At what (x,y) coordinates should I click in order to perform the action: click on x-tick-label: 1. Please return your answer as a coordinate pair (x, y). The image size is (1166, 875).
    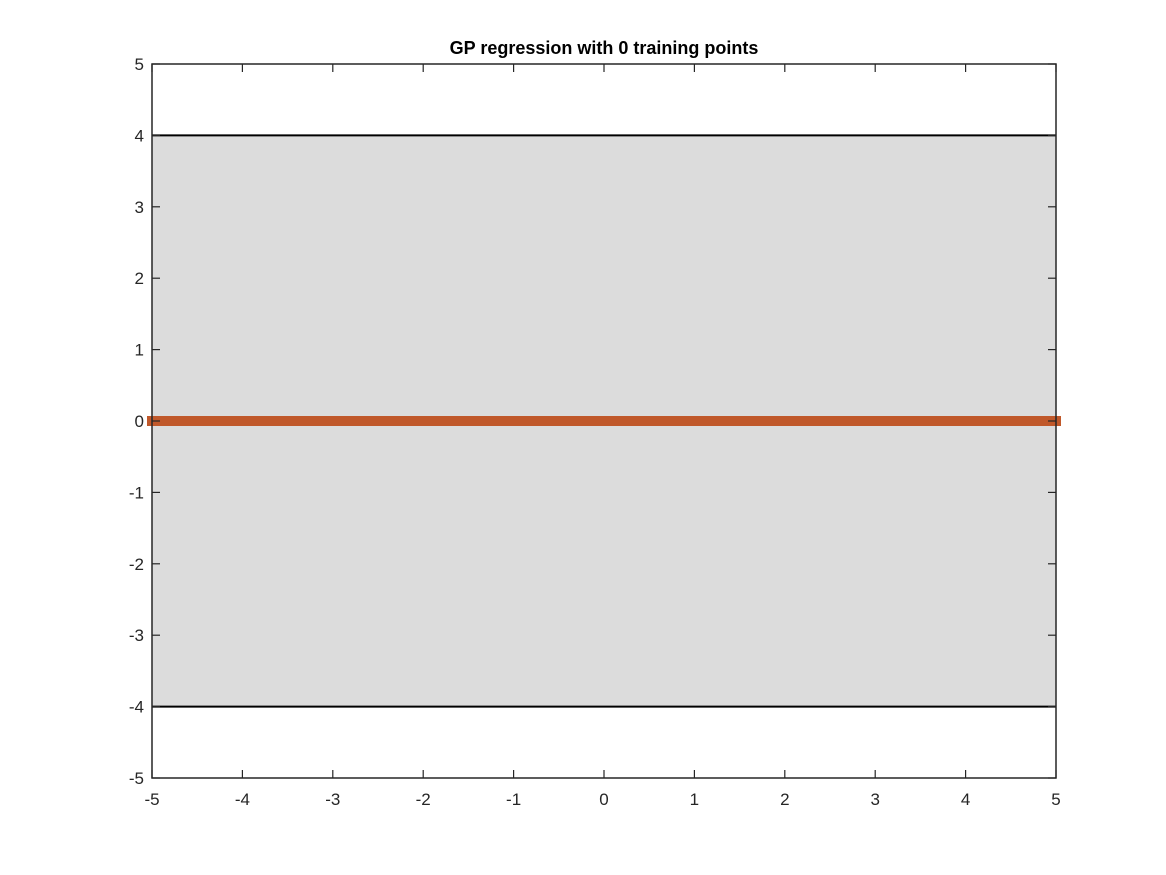
    Looking at the image, I should click on (694, 799).